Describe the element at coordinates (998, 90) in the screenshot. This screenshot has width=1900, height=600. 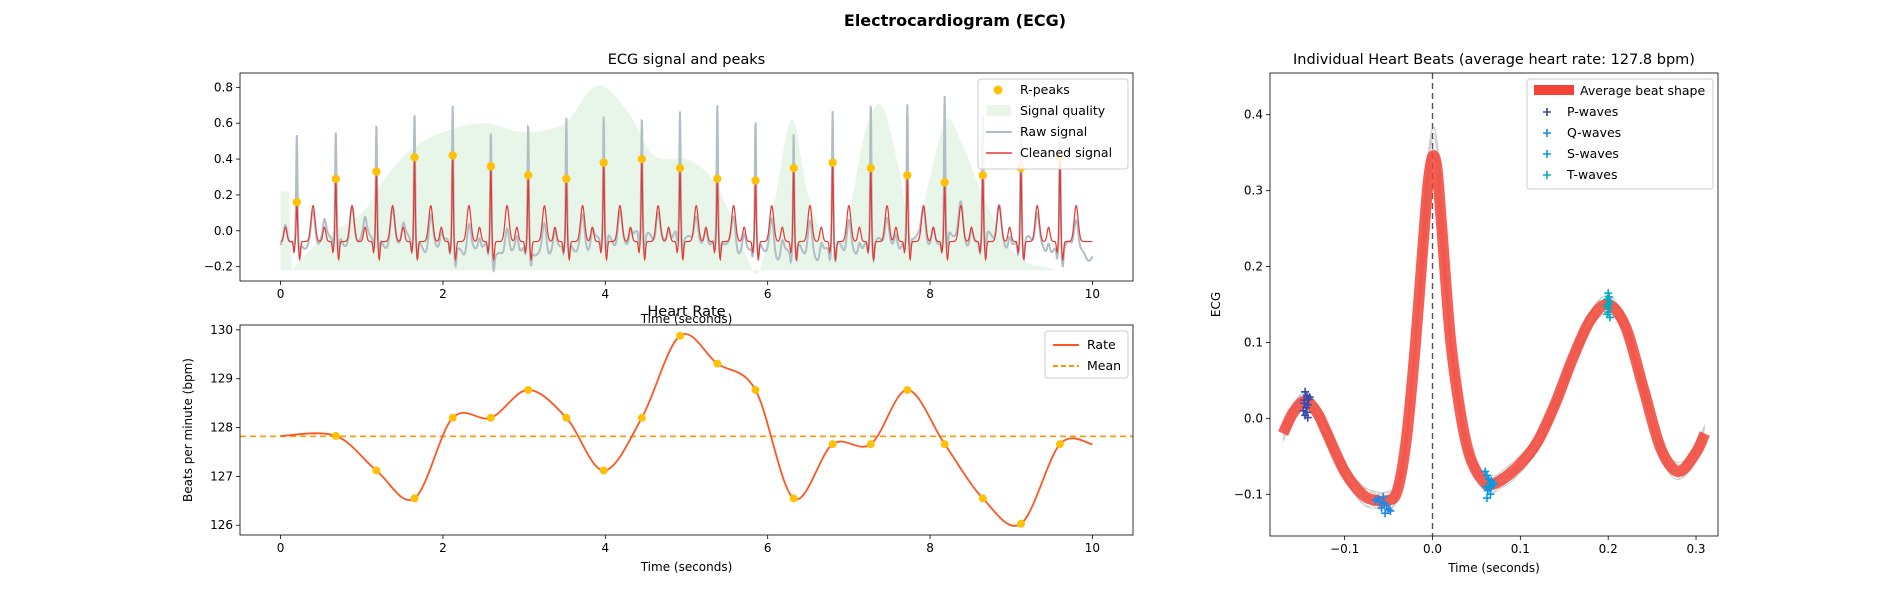
I see `legend-swatch-r-peaks` at that location.